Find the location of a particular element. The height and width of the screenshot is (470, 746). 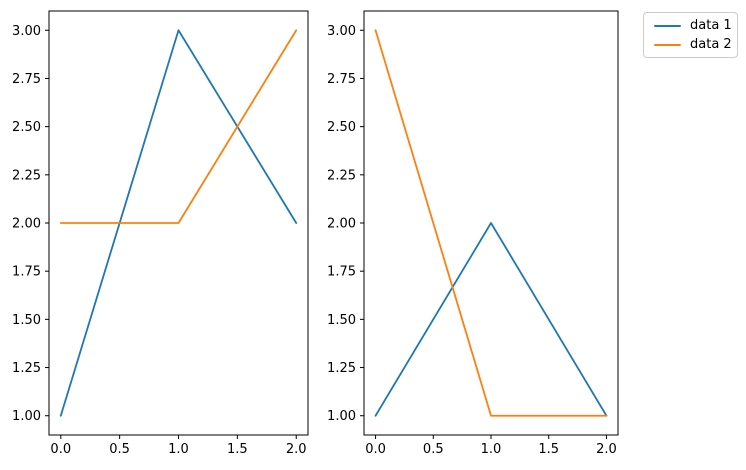

legend-entry-data-1: data 1 is located at coordinates (695, 25).